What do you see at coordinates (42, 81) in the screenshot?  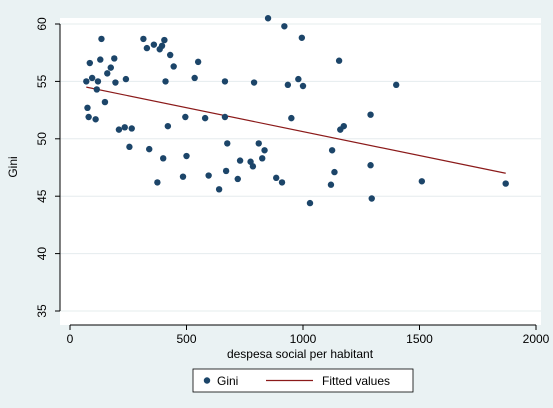 I see `y-tick-label: 55` at bounding box center [42, 81].